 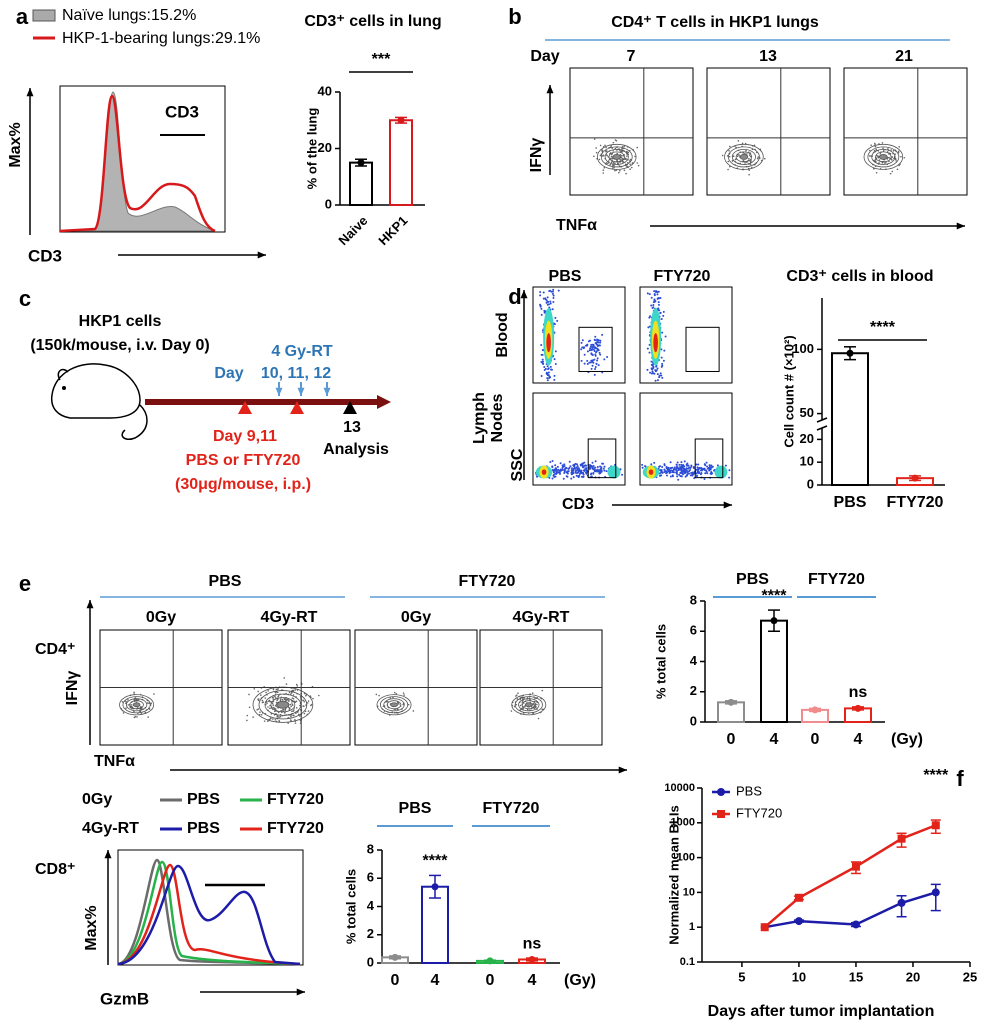 I want to click on timeline, so click(x=261, y=402).